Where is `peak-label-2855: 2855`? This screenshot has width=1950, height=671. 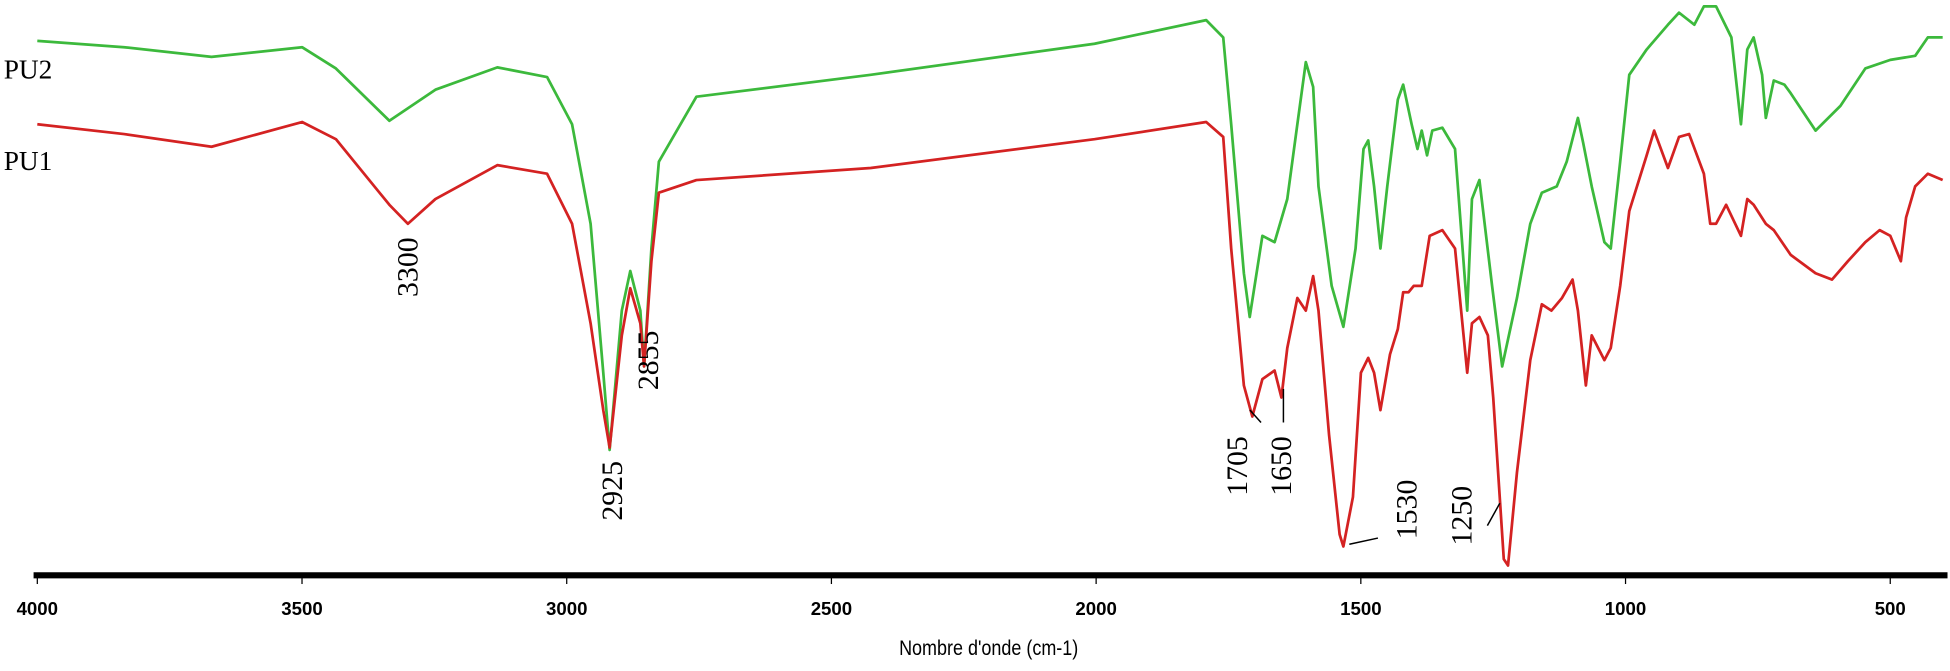 peak-label-2855: 2855 is located at coordinates (648, 361).